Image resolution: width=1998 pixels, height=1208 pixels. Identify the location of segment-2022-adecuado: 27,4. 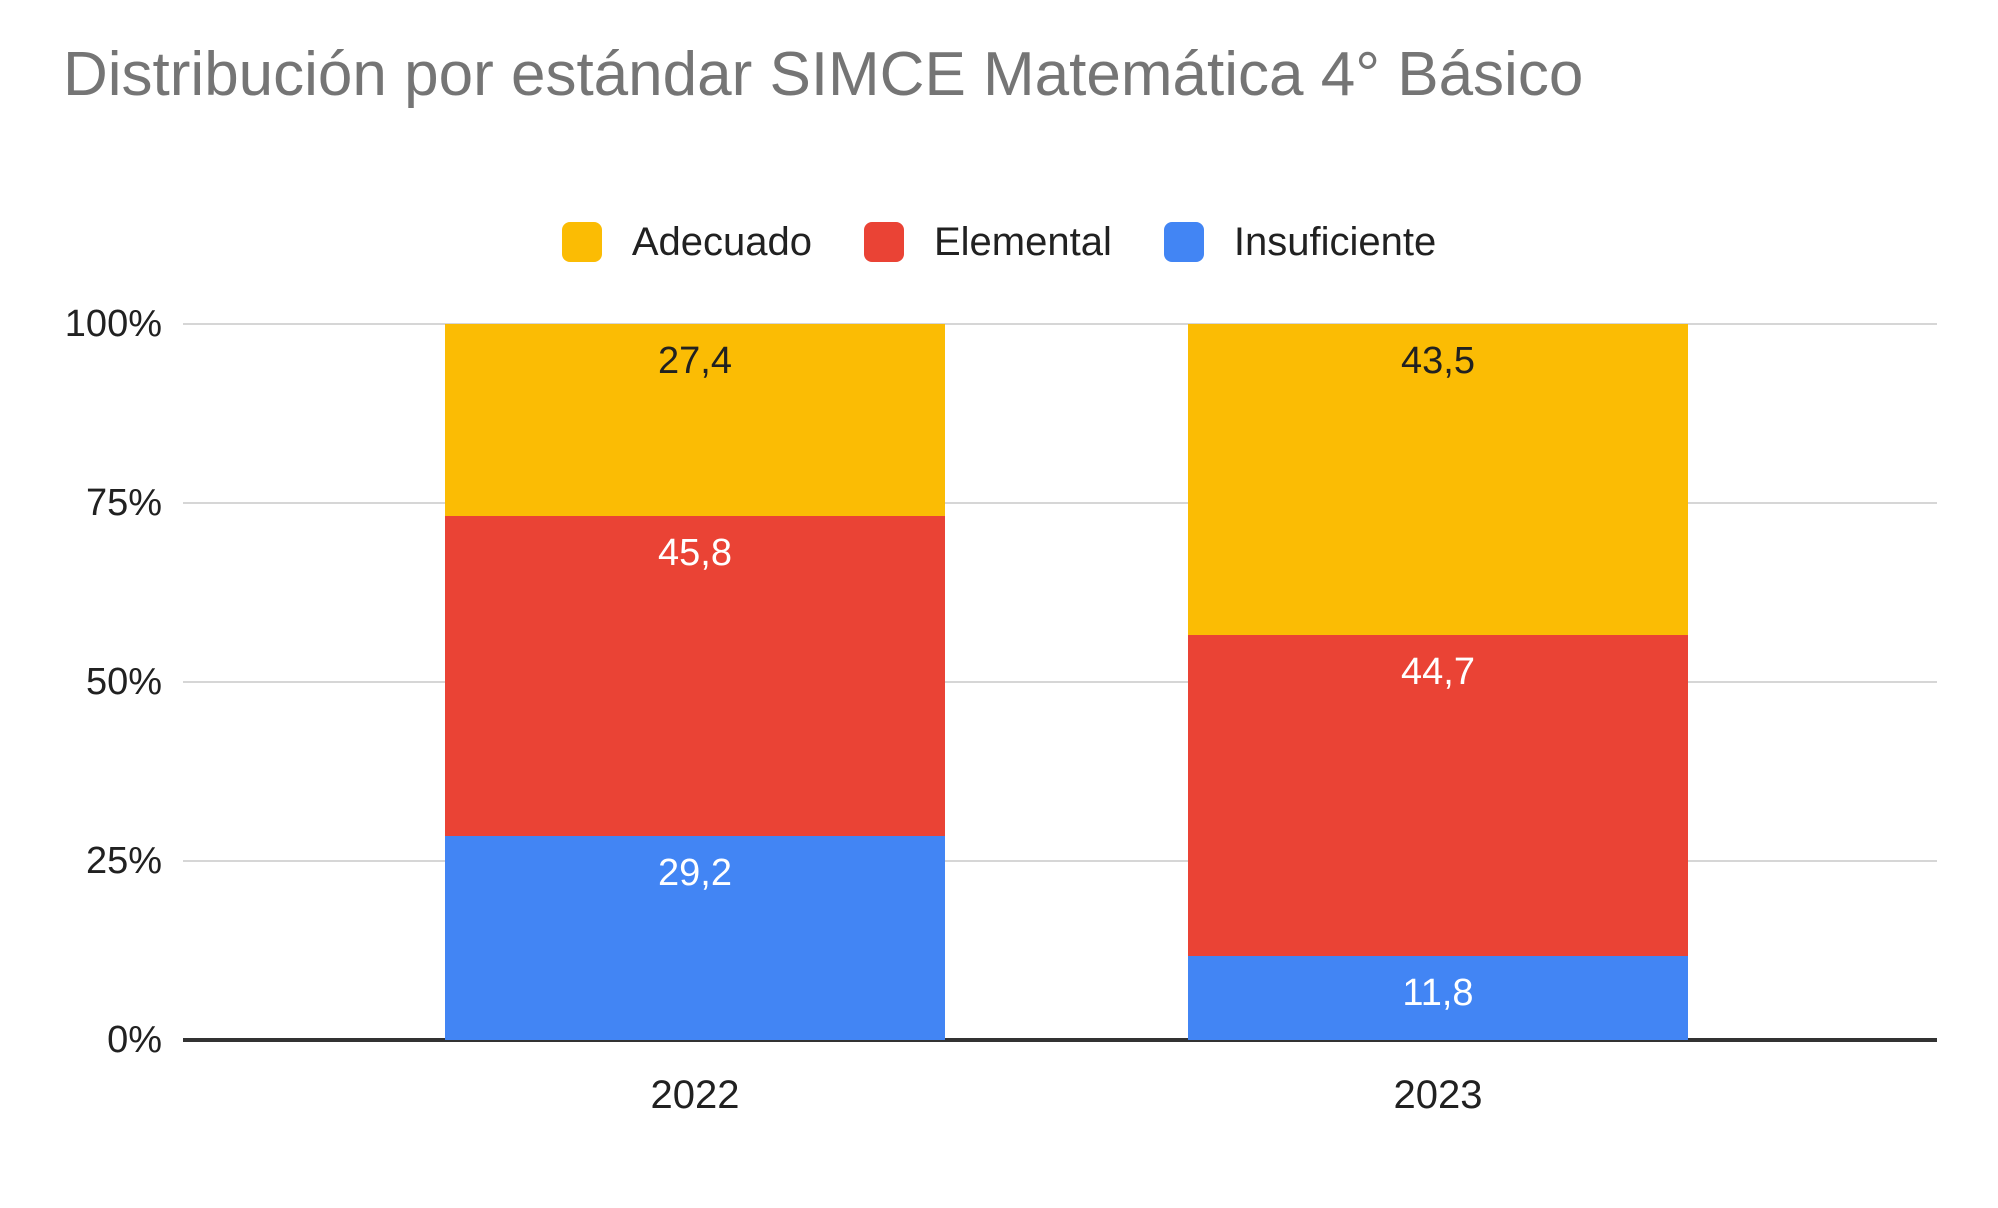
(695, 420).